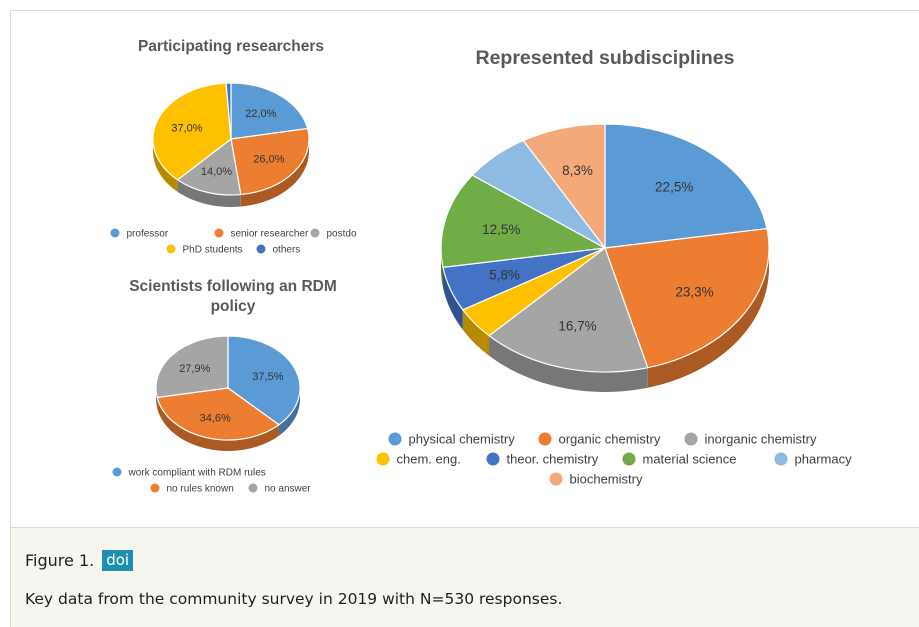 The image size is (919, 627). What do you see at coordinates (213, 250) in the screenshot?
I see `legend-label: PhD students` at bounding box center [213, 250].